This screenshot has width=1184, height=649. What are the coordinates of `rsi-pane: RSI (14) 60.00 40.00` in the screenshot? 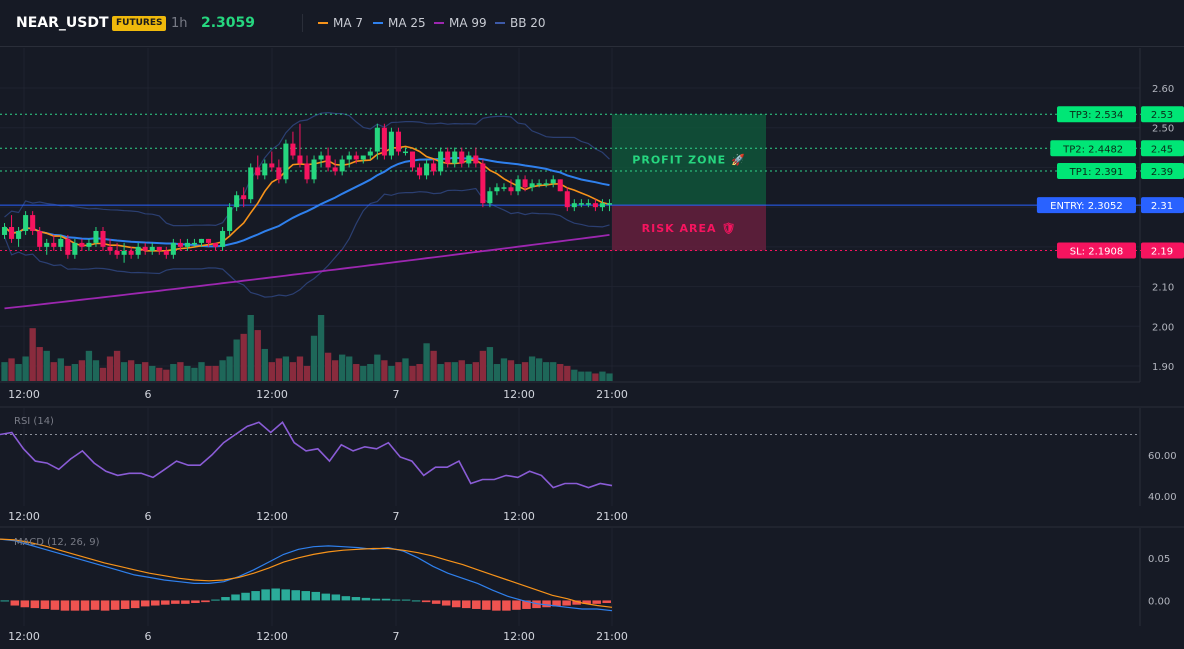 It's located at (588, 459).